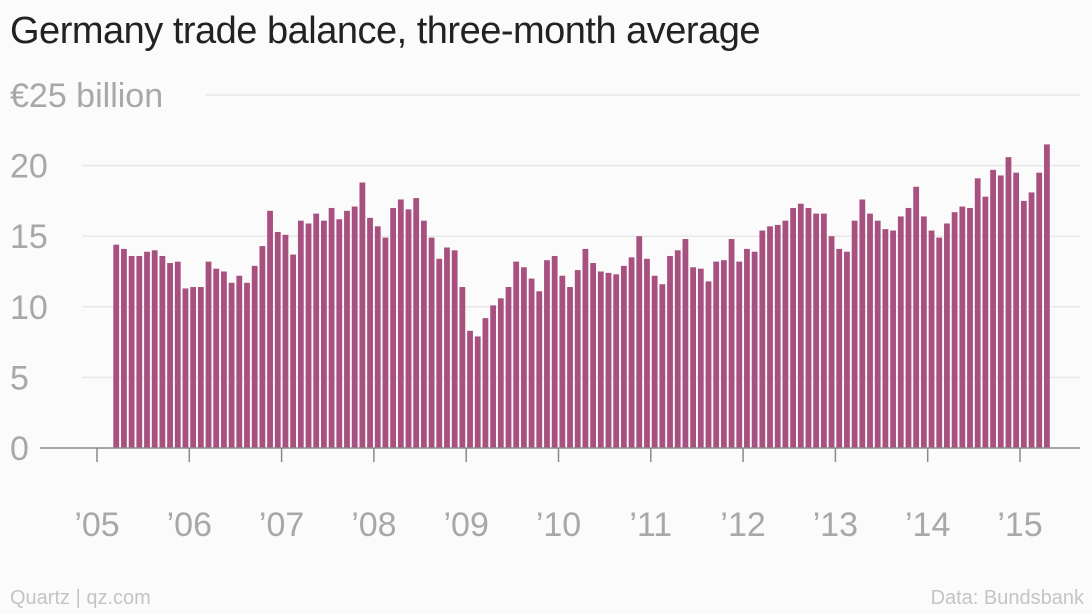 The image size is (1092, 614). Describe the element at coordinates (86, 96) in the screenshot. I see `y-tick-label: €25 billion` at that location.